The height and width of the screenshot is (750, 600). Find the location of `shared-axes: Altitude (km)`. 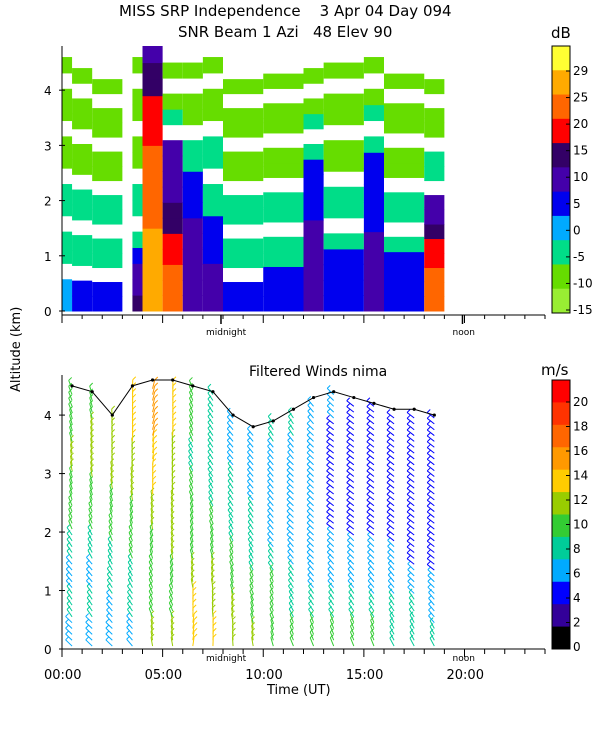

shared-axes: Altitude (km) is located at coordinates (16, 349).